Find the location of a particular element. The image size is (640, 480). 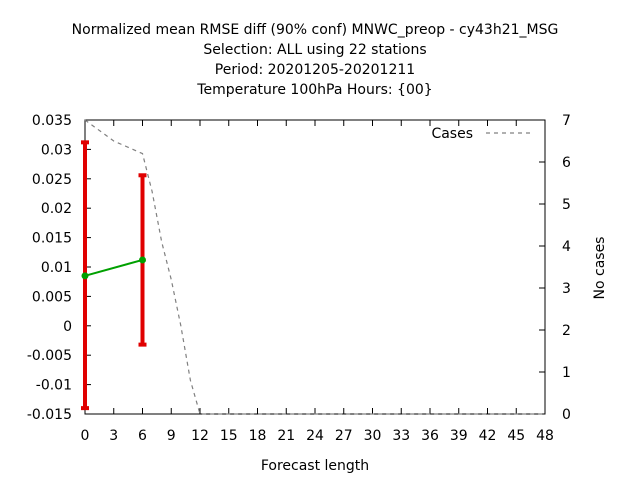

x-tick-label: 48 is located at coordinates (545, 436).